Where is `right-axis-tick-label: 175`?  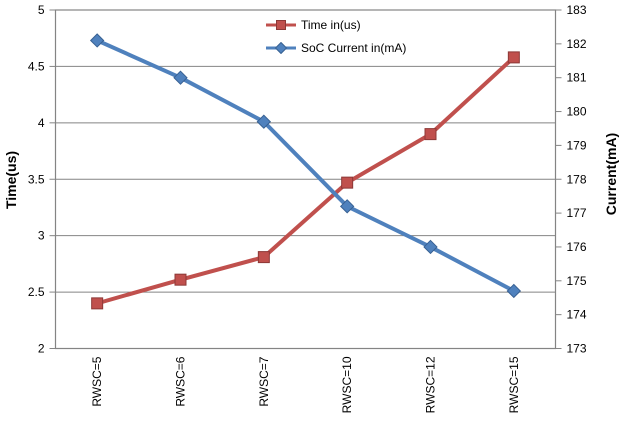
right-axis-tick-label: 175 is located at coordinates (577, 281).